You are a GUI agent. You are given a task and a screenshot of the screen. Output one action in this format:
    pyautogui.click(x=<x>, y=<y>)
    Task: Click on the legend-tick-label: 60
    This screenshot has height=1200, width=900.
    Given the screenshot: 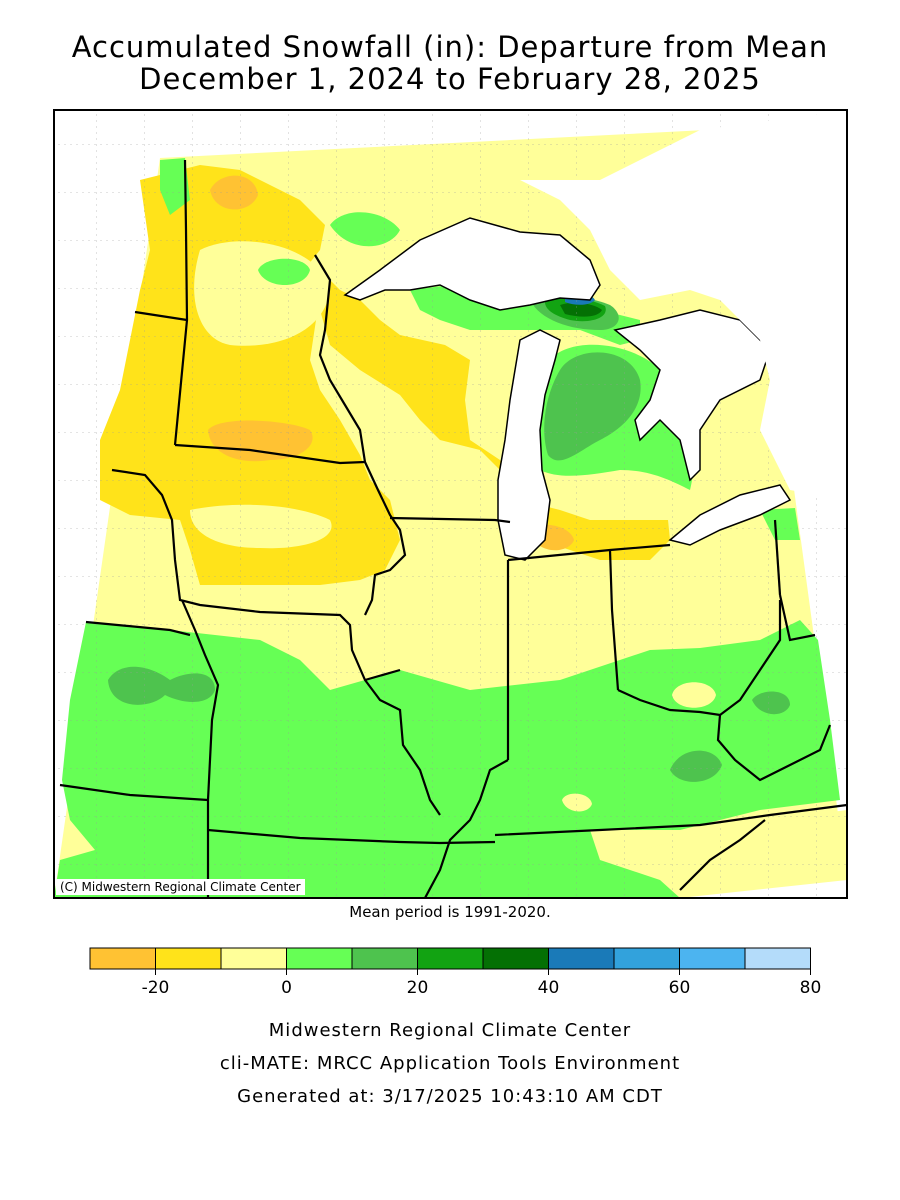 What is the action you would take?
    pyautogui.click(x=680, y=988)
    